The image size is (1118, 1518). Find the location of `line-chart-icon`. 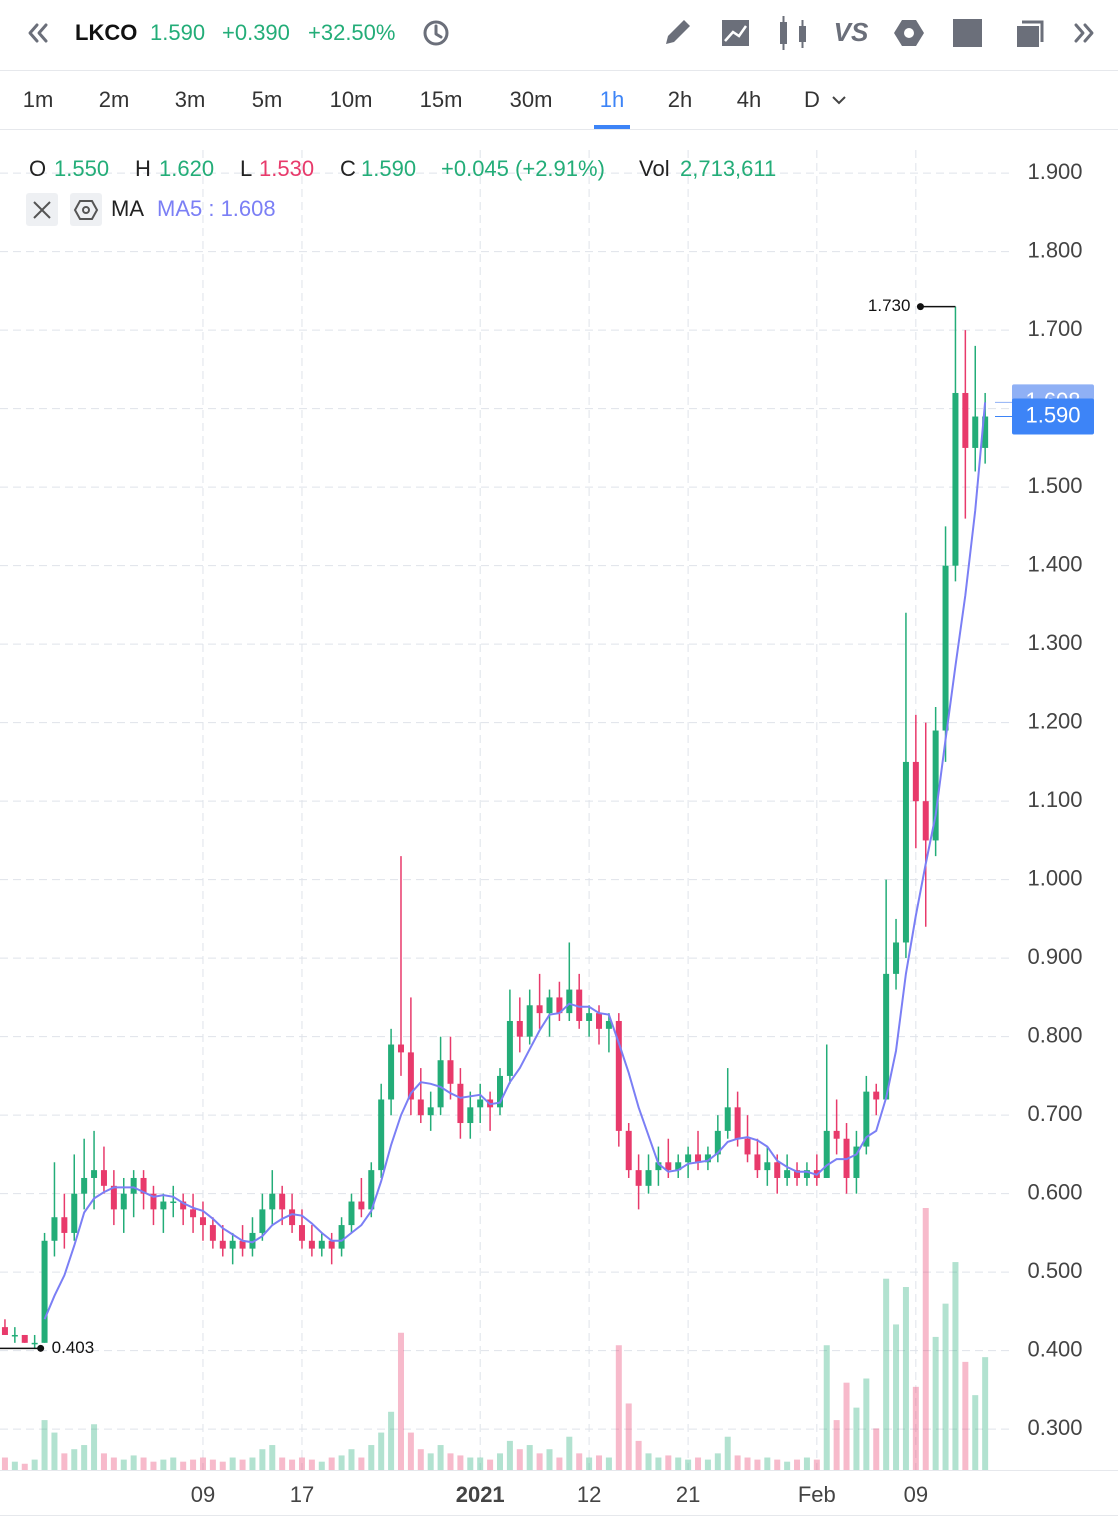

line-chart-icon is located at coordinates (735, 33).